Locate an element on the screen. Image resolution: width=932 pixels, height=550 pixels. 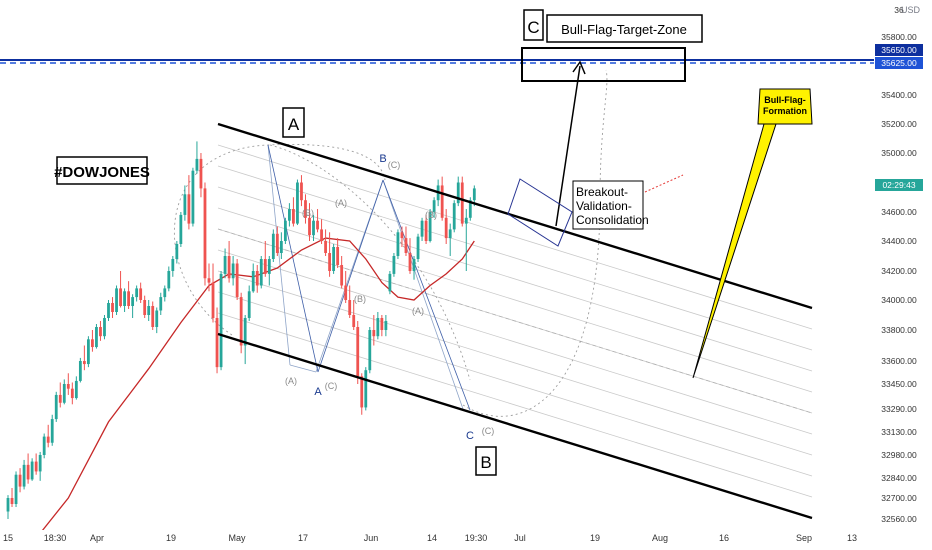
time-tick-label: 13 is located at coordinates (852, 538).